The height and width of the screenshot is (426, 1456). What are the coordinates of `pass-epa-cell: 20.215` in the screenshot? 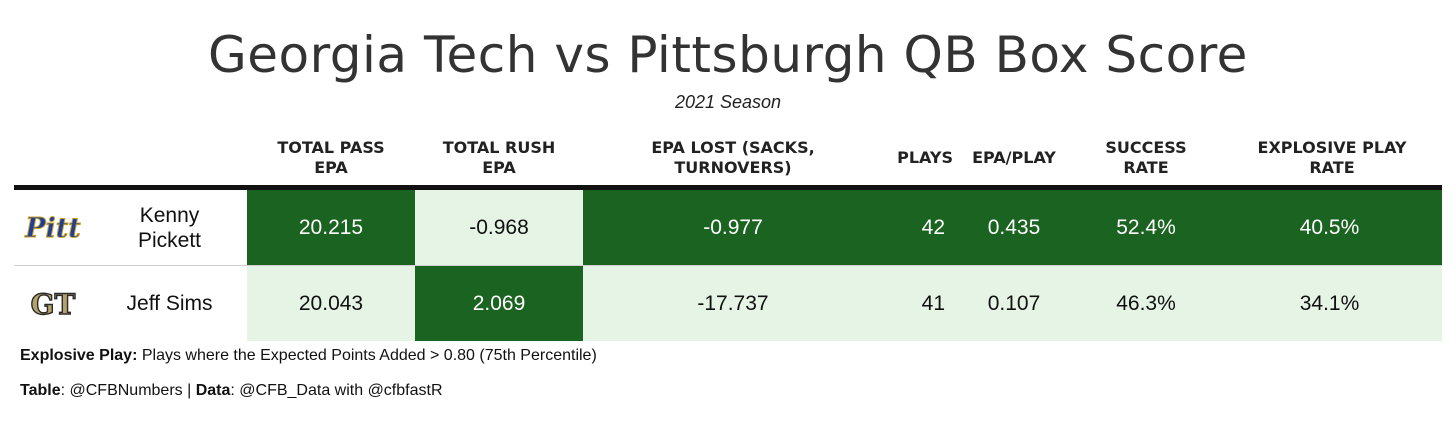 It's located at (331, 227).